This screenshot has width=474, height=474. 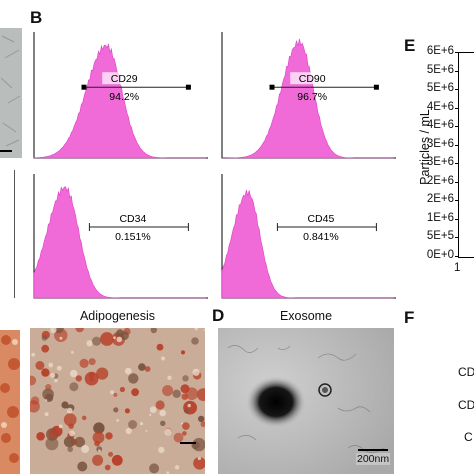 What do you see at coordinates (312, 97) in the screenshot?
I see `percent-label: 96.7%` at bounding box center [312, 97].